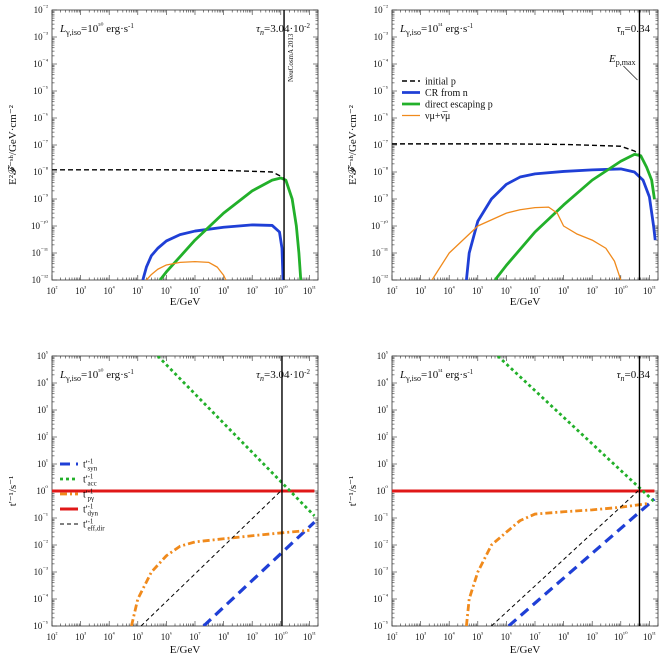  I want to click on series-line-neutrino, so click(526, 243).